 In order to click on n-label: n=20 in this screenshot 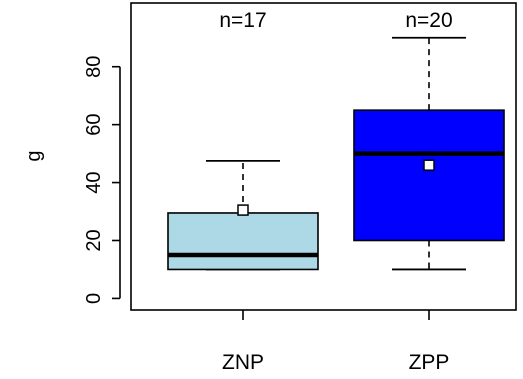, I will do `click(428, 20)`.